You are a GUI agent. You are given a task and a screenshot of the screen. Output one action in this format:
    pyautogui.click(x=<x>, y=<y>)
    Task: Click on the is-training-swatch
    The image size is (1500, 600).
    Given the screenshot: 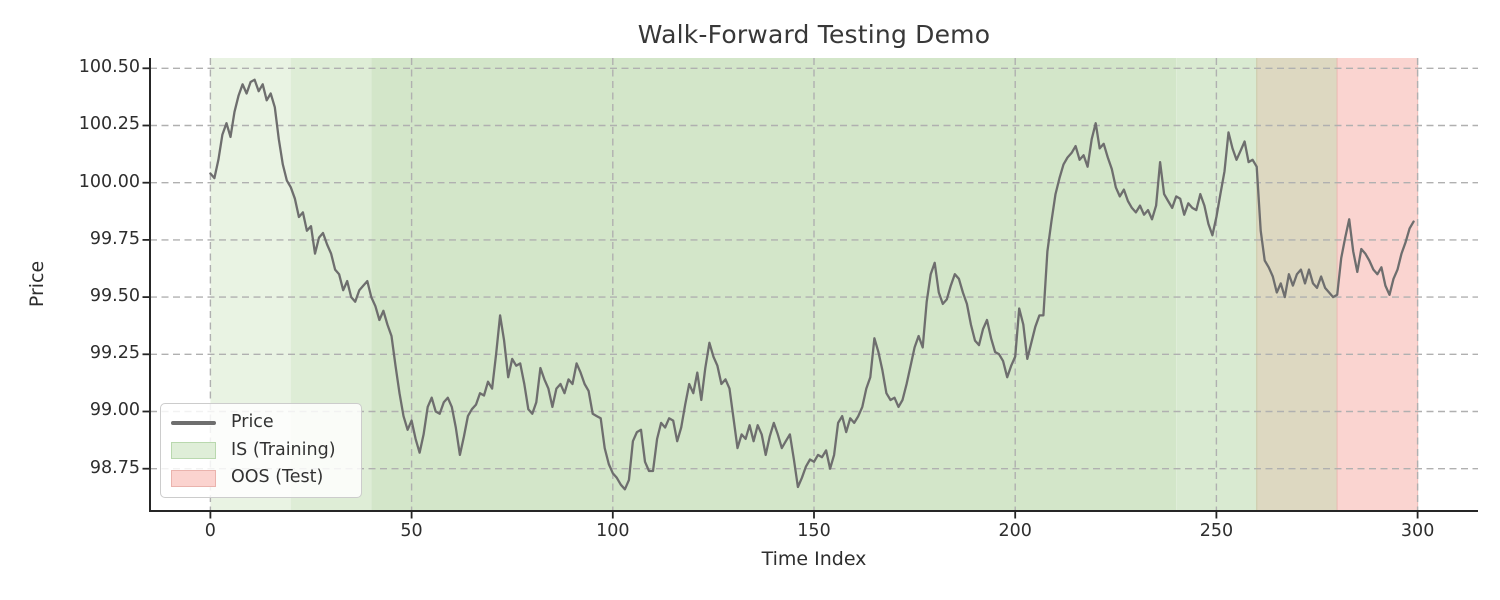 What is the action you would take?
    pyautogui.click(x=193, y=450)
    